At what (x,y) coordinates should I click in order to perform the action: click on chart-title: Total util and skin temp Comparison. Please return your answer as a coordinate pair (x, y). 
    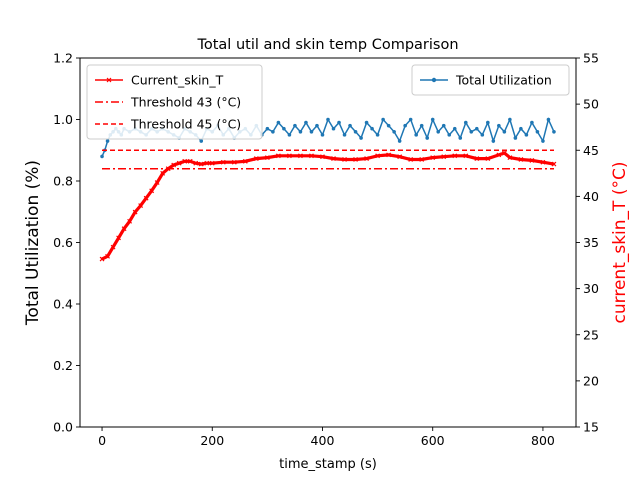
    Looking at the image, I should click on (327, 45).